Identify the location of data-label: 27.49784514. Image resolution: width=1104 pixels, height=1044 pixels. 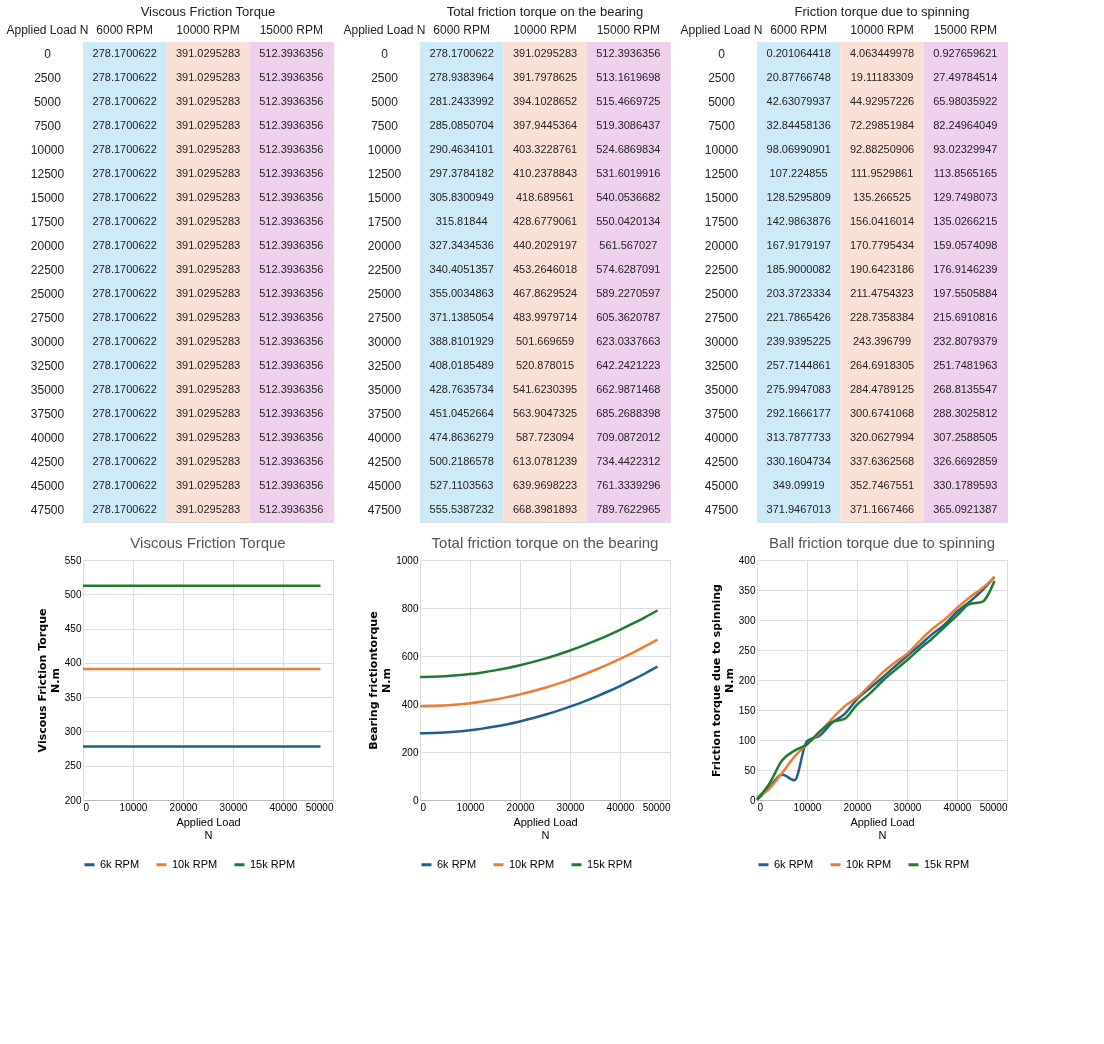
(965, 77).